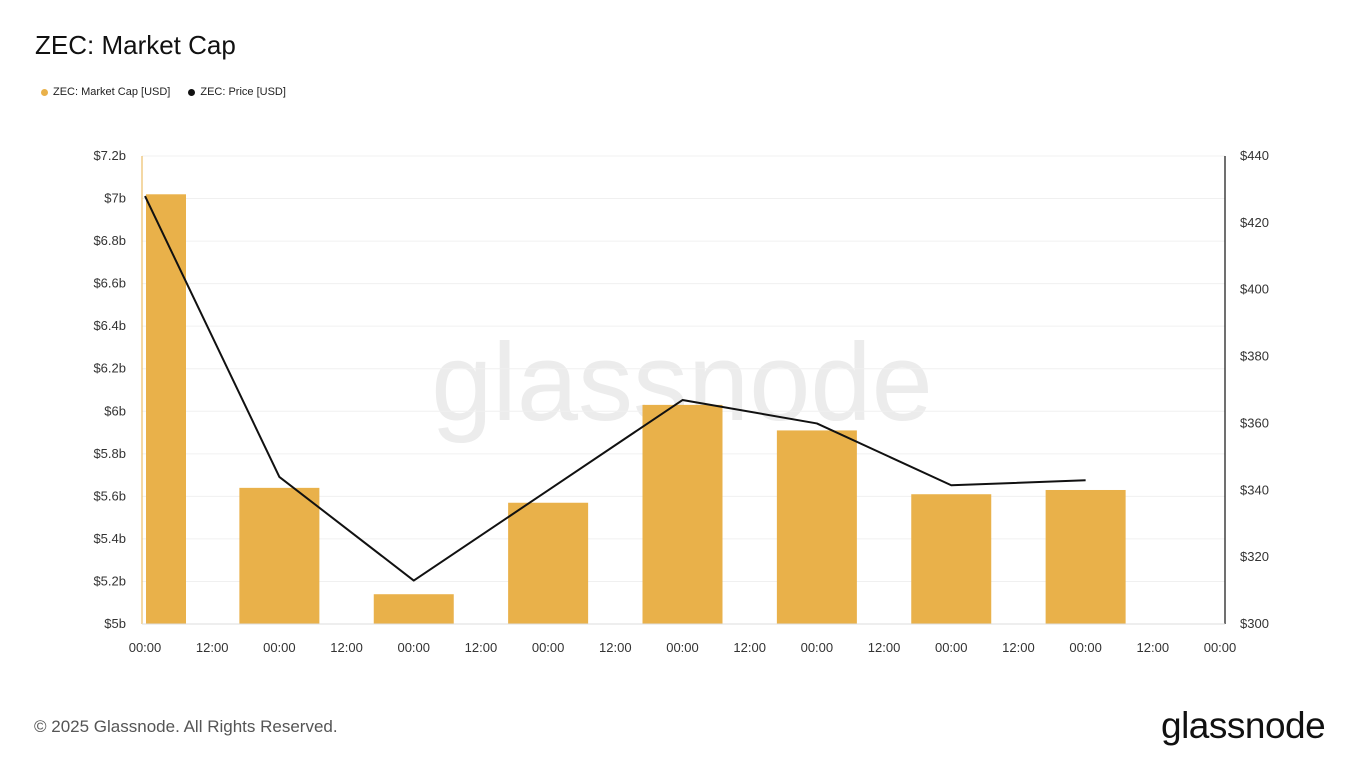 This screenshot has width=1366, height=768. I want to click on brand-logo: glassnode, so click(1243, 725).